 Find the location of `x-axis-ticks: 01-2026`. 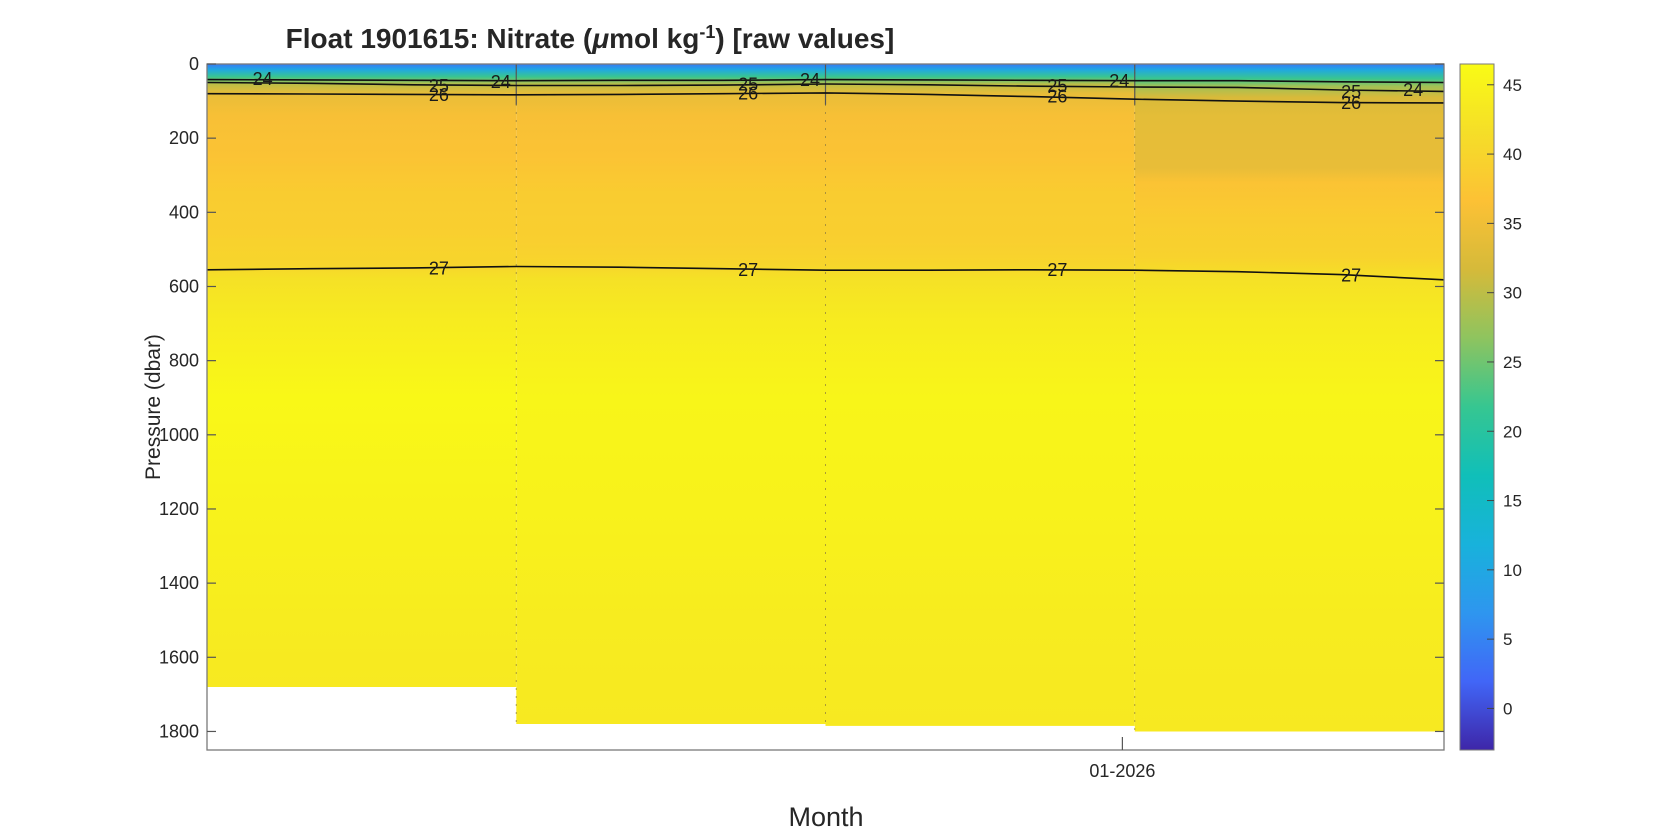

x-axis-ticks: 01-2026 is located at coordinates (1122, 759).